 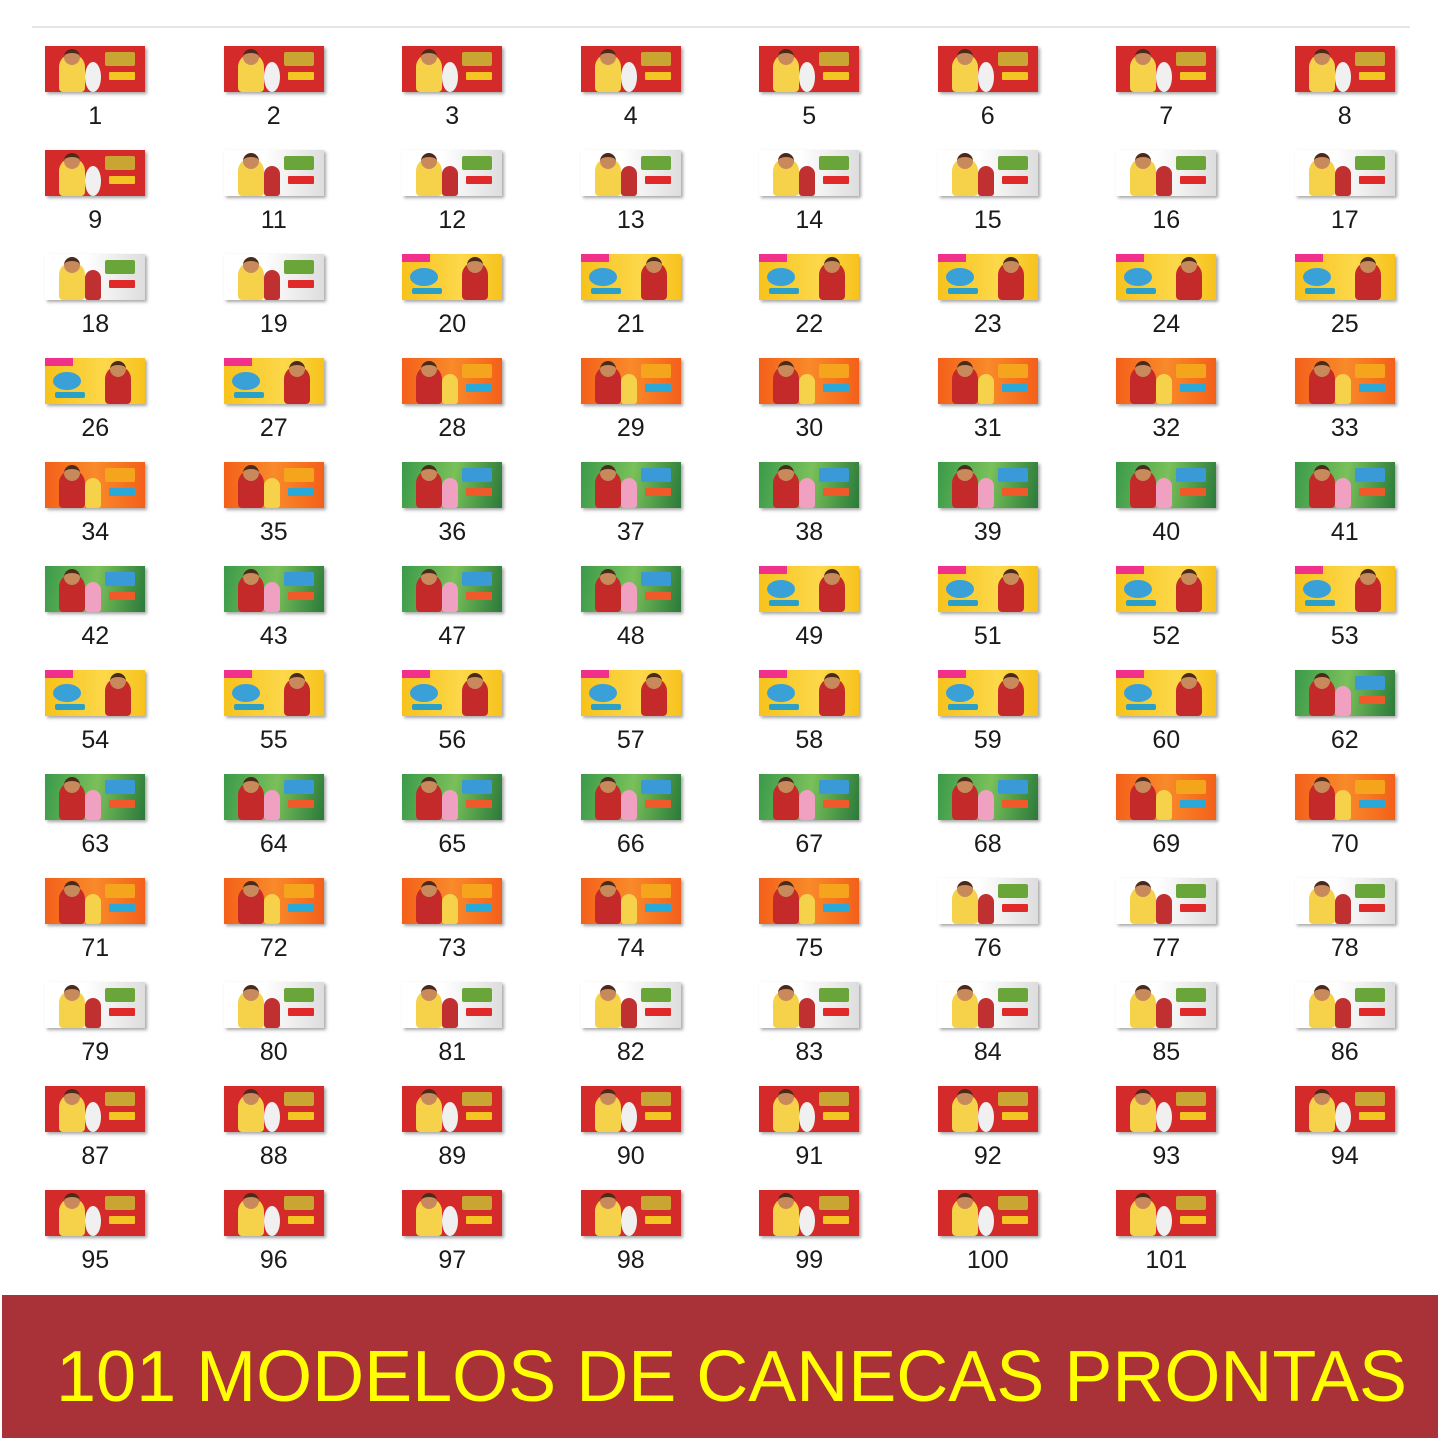 I want to click on file-item: 20, so click(x=452, y=306).